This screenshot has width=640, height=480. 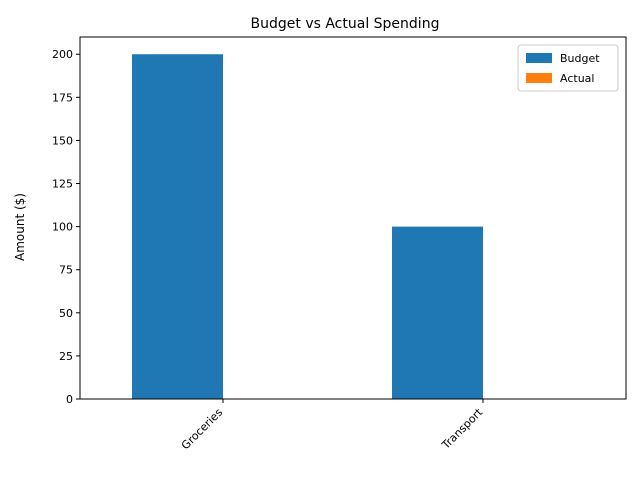 What do you see at coordinates (66, 270) in the screenshot?
I see `y-tick-label: 75` at bounding box center [66, 270].